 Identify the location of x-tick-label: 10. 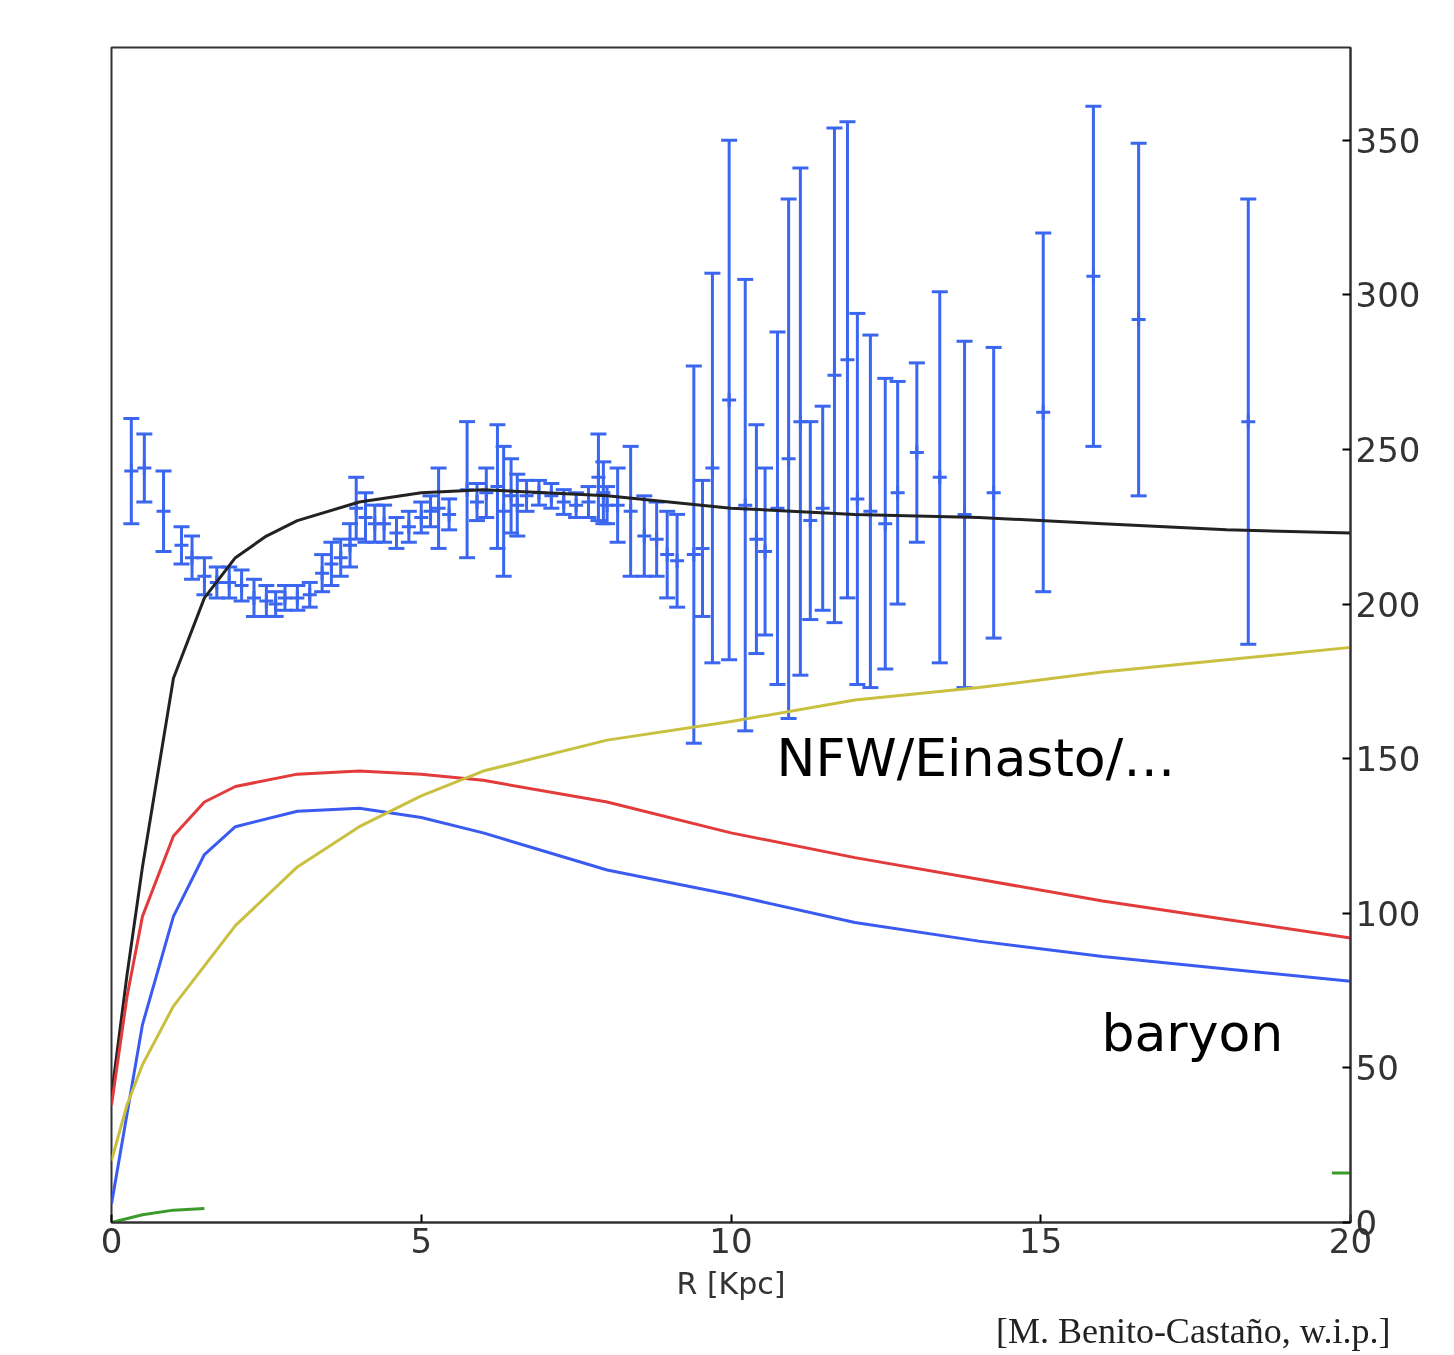
(731, 1240).